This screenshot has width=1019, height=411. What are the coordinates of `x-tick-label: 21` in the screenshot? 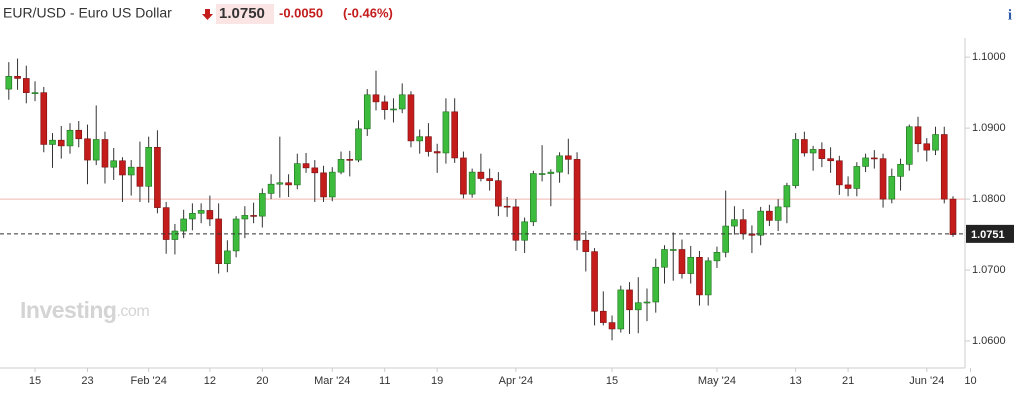 It's located at (848, 381).